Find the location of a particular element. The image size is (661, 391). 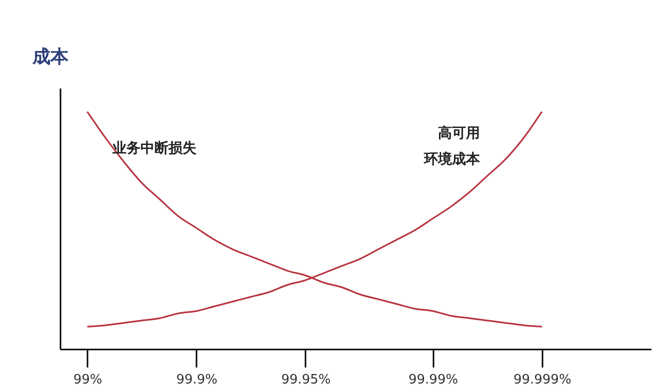

x-tick-label: 99.99% is located at coordinates (433, 380).